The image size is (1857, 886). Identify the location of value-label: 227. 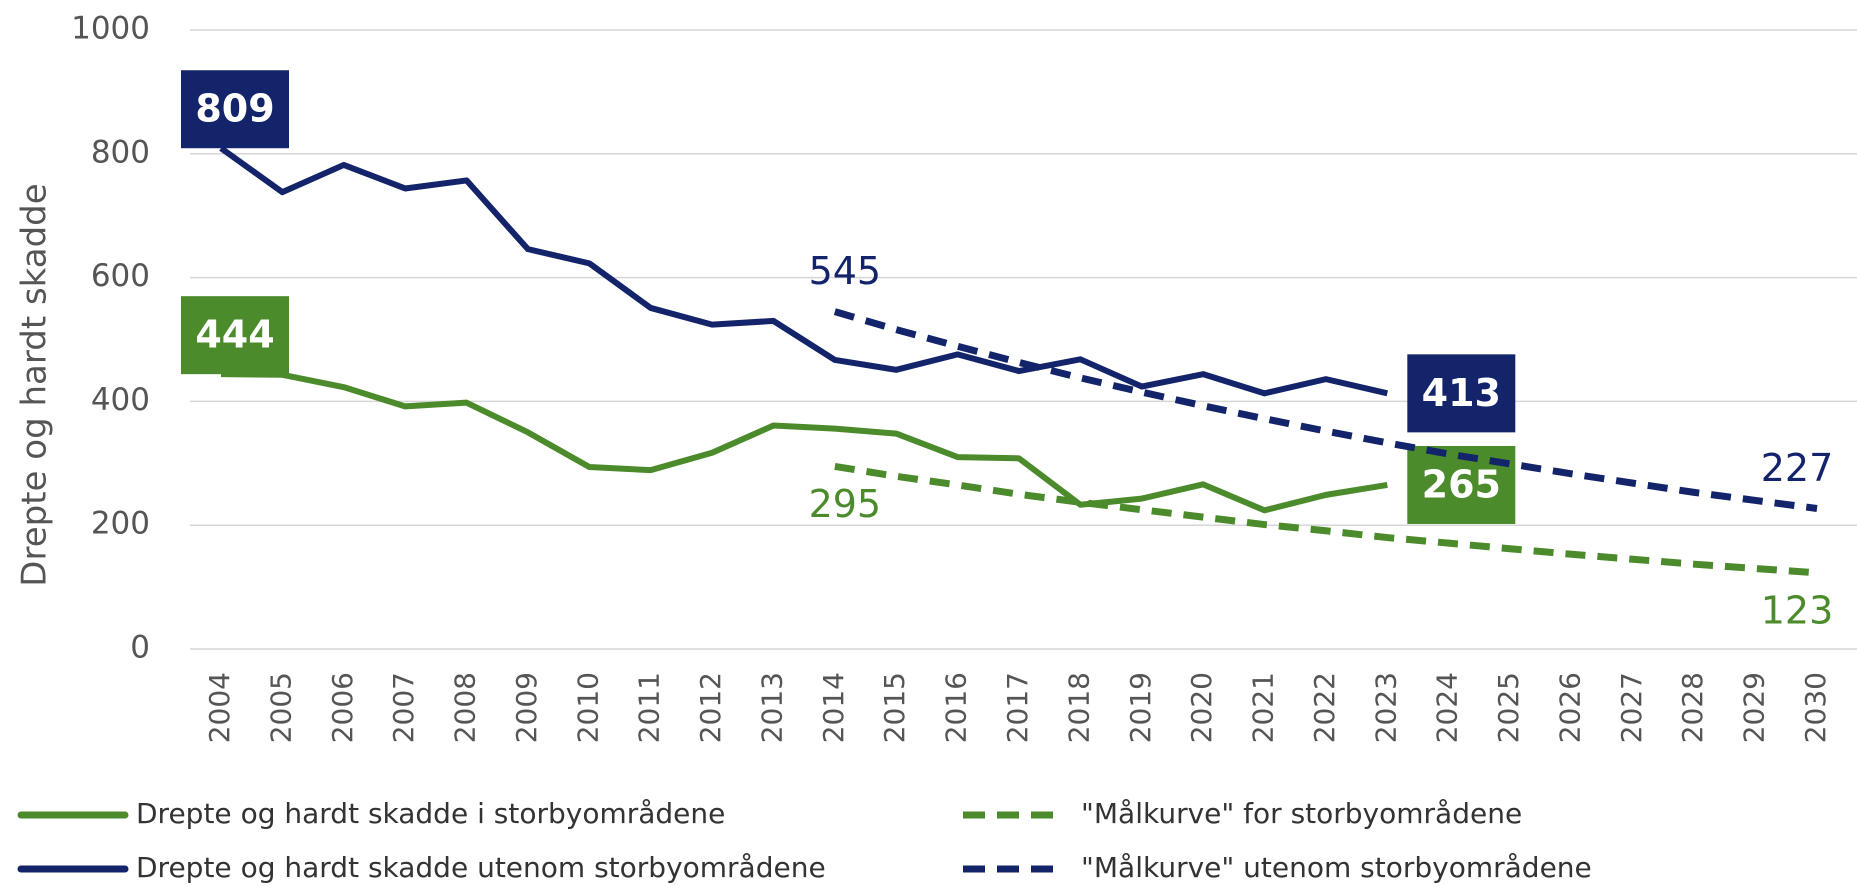
(1797, 468).